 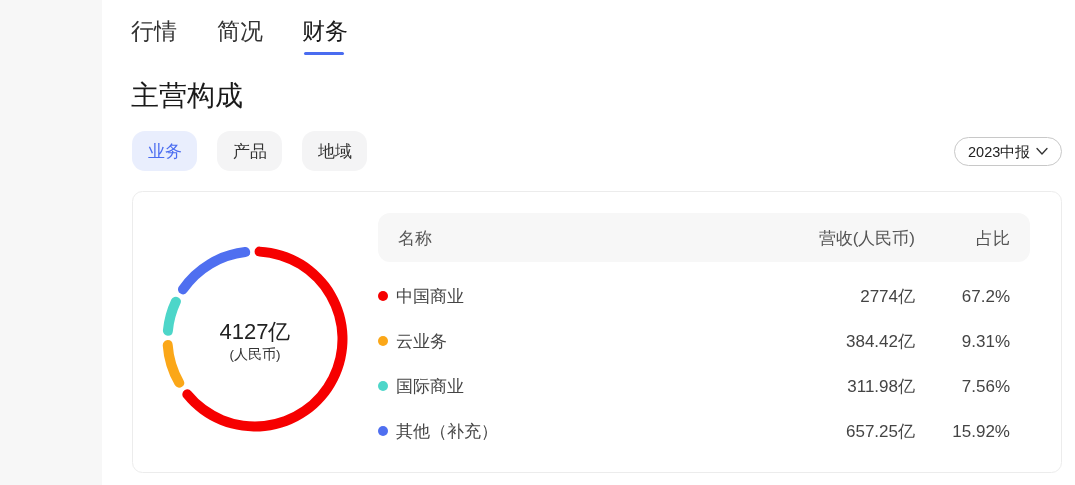 I want to click on text: 2023中报, so click(x=999, y=151).